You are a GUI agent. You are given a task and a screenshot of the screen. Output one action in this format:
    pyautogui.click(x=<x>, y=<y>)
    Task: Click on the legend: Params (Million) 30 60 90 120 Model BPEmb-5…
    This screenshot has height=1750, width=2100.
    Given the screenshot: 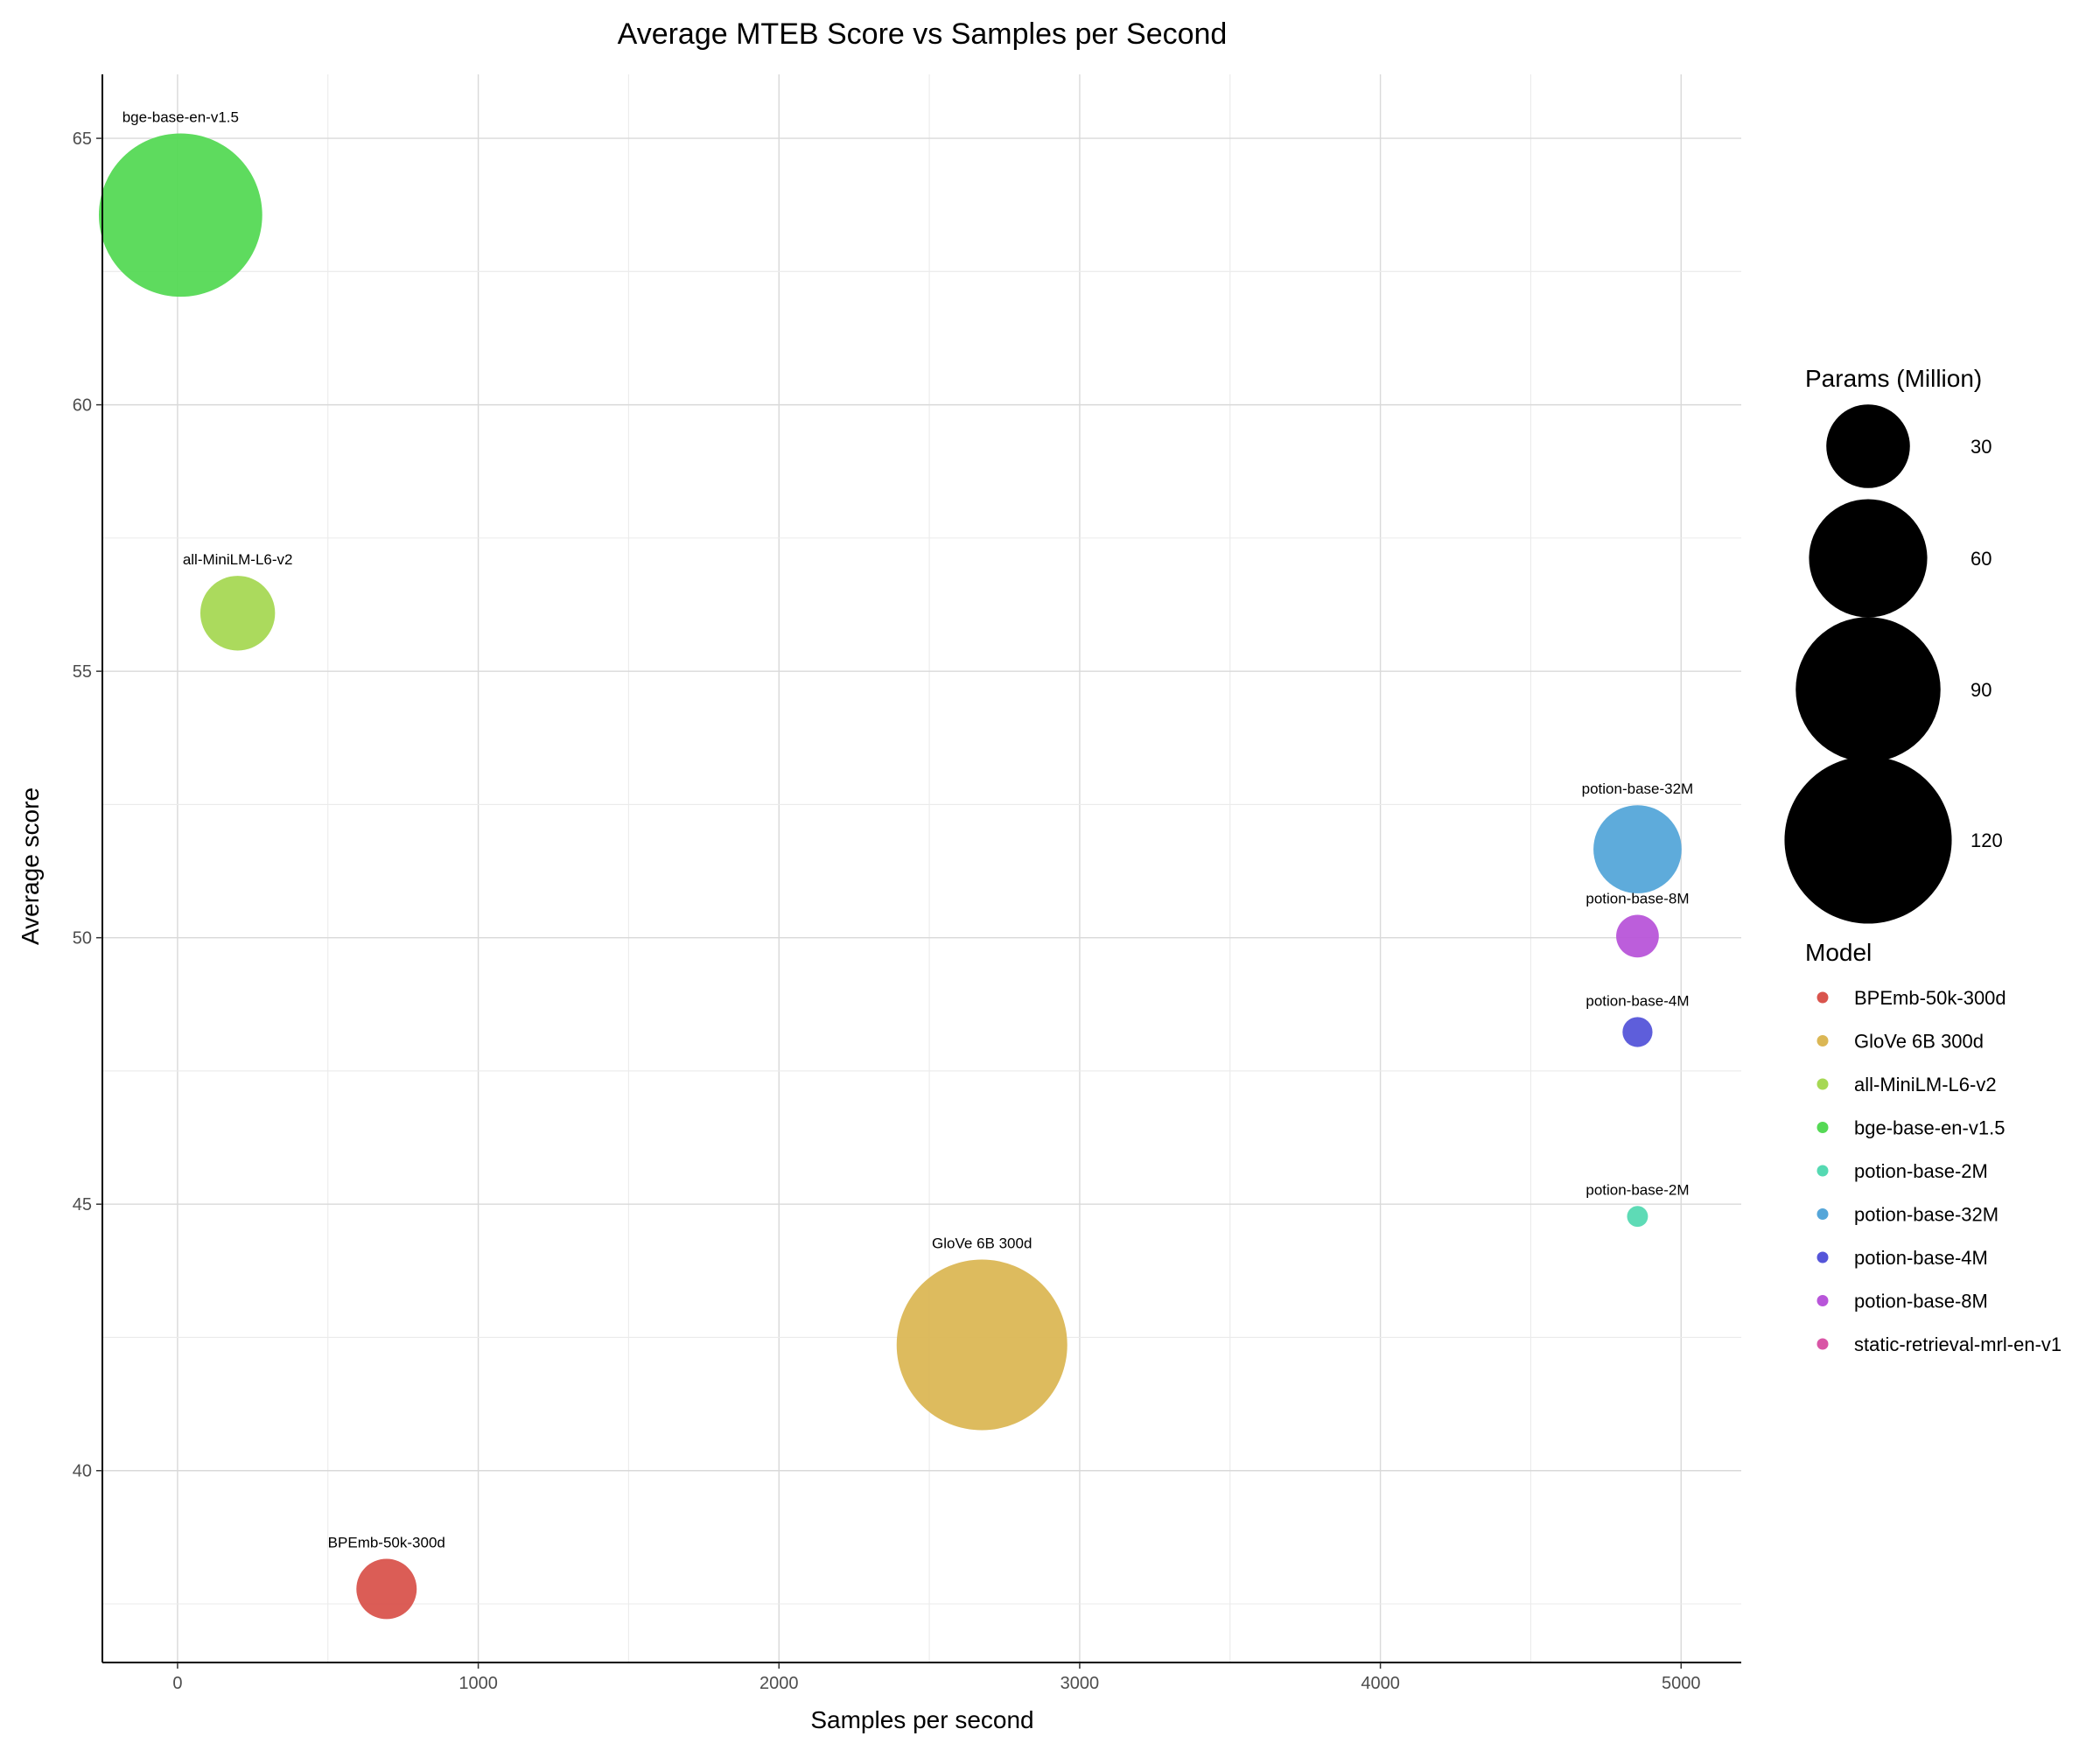 What is the action you would take?
    pyautogui.click(x=1923, y=860)
    